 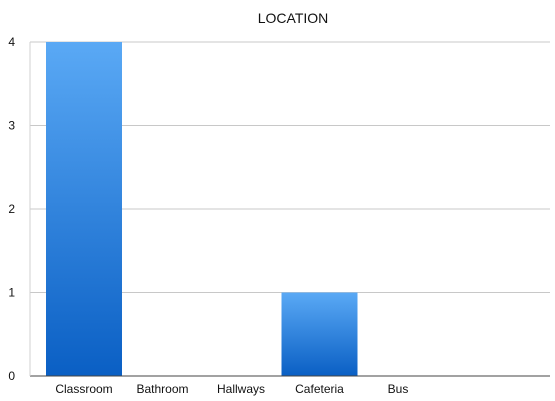 I want to click on chart-title: LOCATION, so click(x=293, y=18).